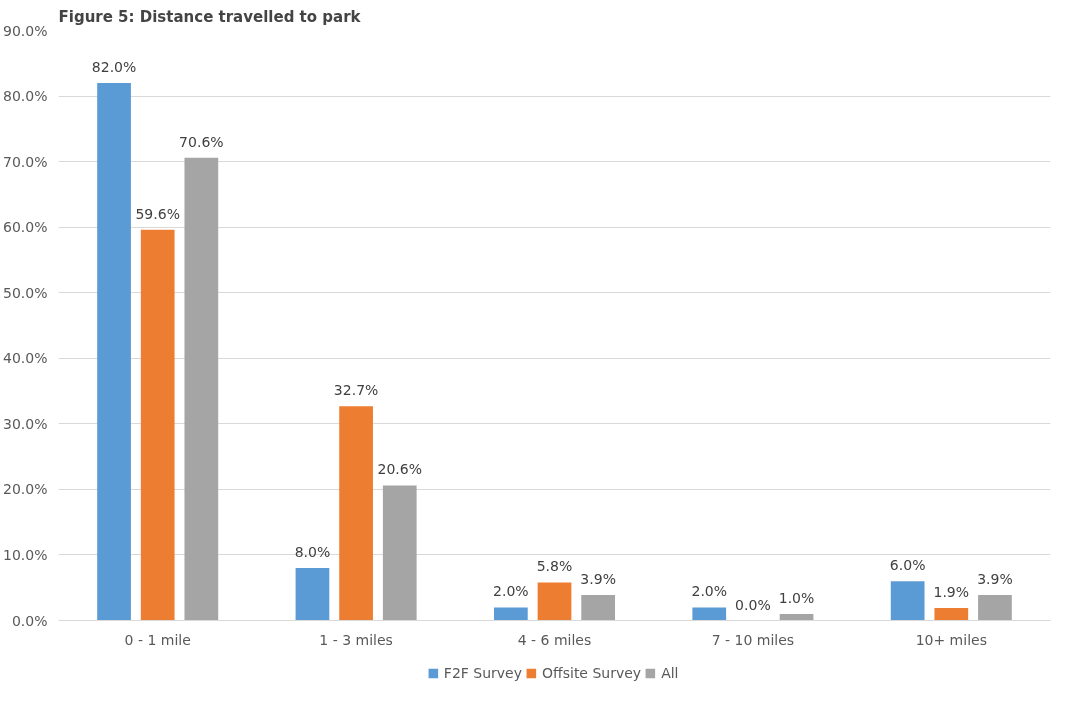  Describe the element at coordinates (399, 469) in the screenshot. I see `data-label: 20.6%` at that location.